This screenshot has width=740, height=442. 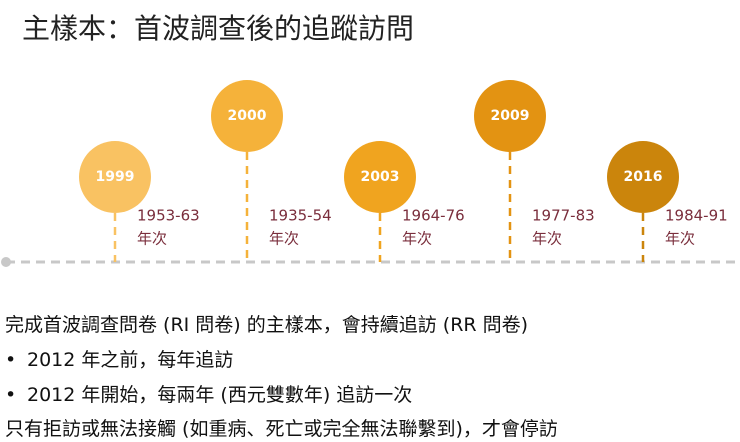 What do you see at coordinates (218, 28) in the screenshot?
I see `title: 主樣本：首波調查後的追蹤訪問` at bounding box center [218, 28].